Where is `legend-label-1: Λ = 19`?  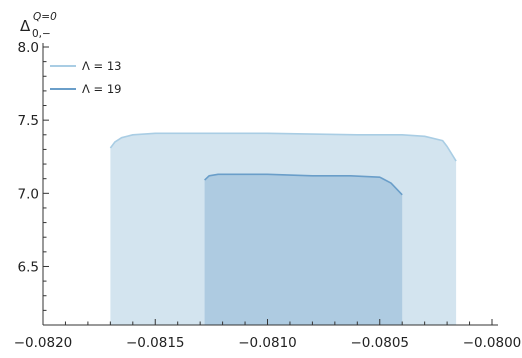 legend-label-1: Λ = 19 is located at coordinates (101, 89).